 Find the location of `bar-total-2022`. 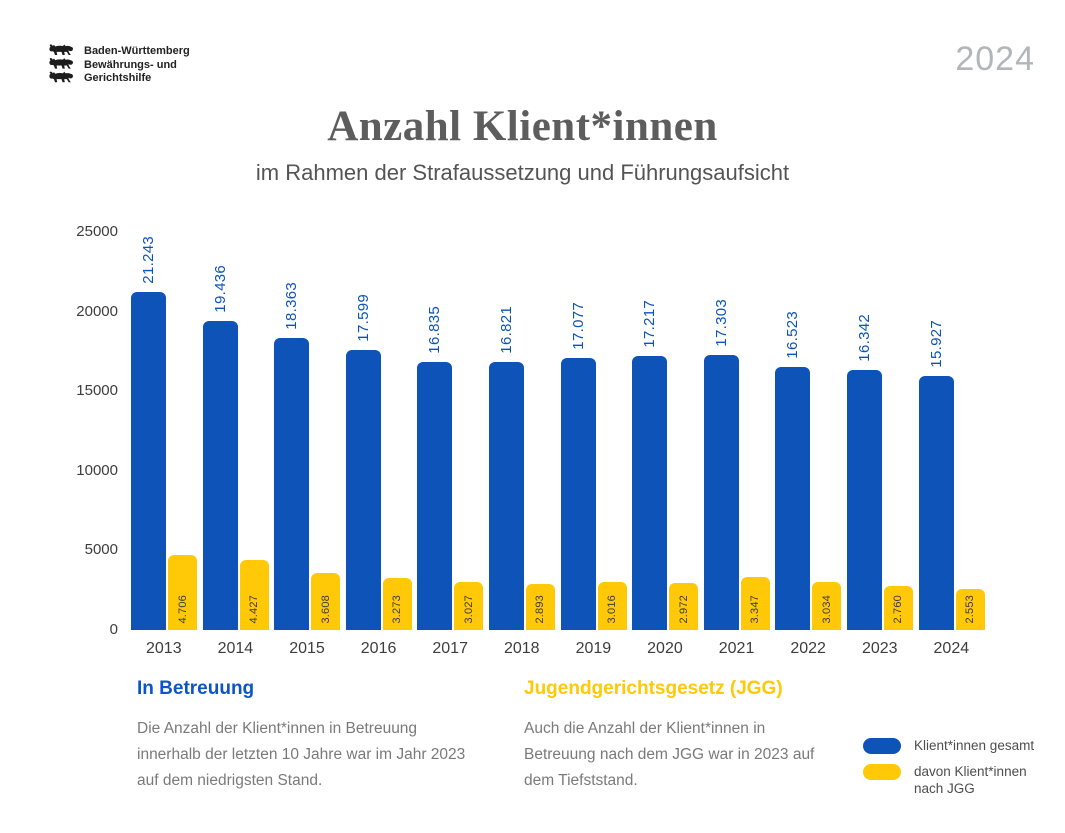

bar-total-2022 is located at coordinates (793, 498).